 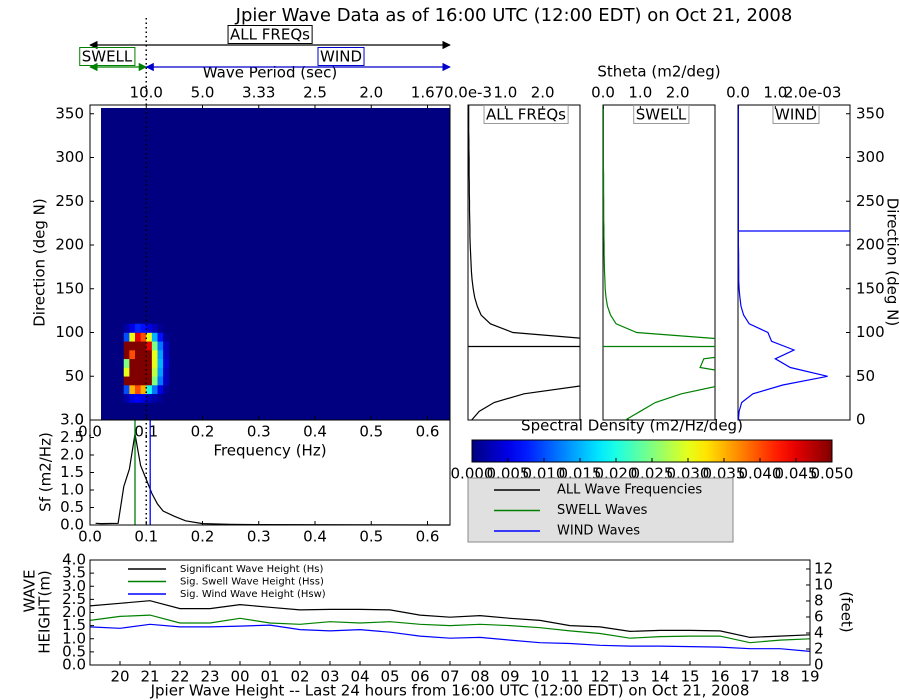 What do you see at coordinates (146, 93) in the screenshot?
I see `top-x-tick-label: 10.0` at bounding box center [146, 93].